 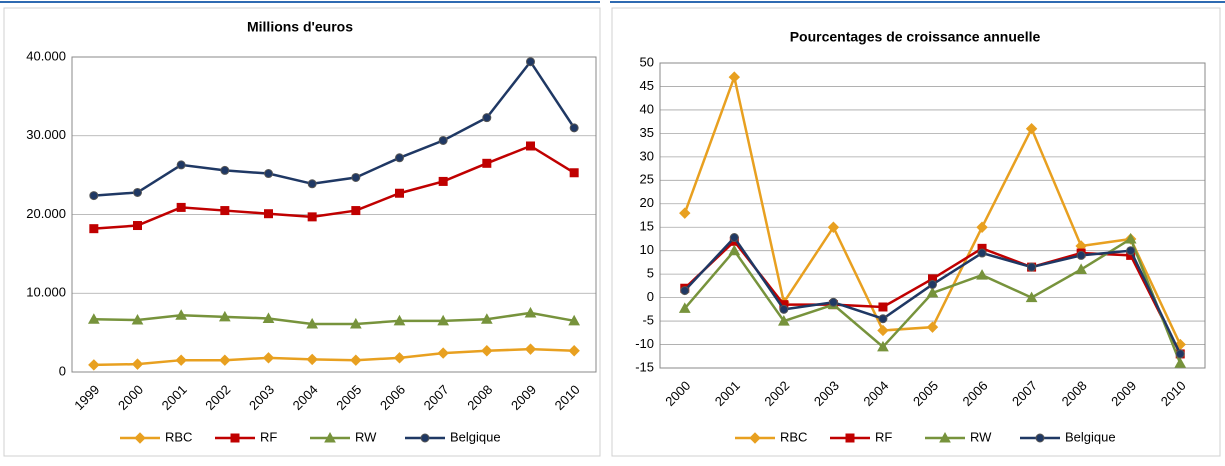 What do you see at coordinates (647, 61) in the screenshot?
I see `y-tick-label: 50` at bounding box center [647, 61].